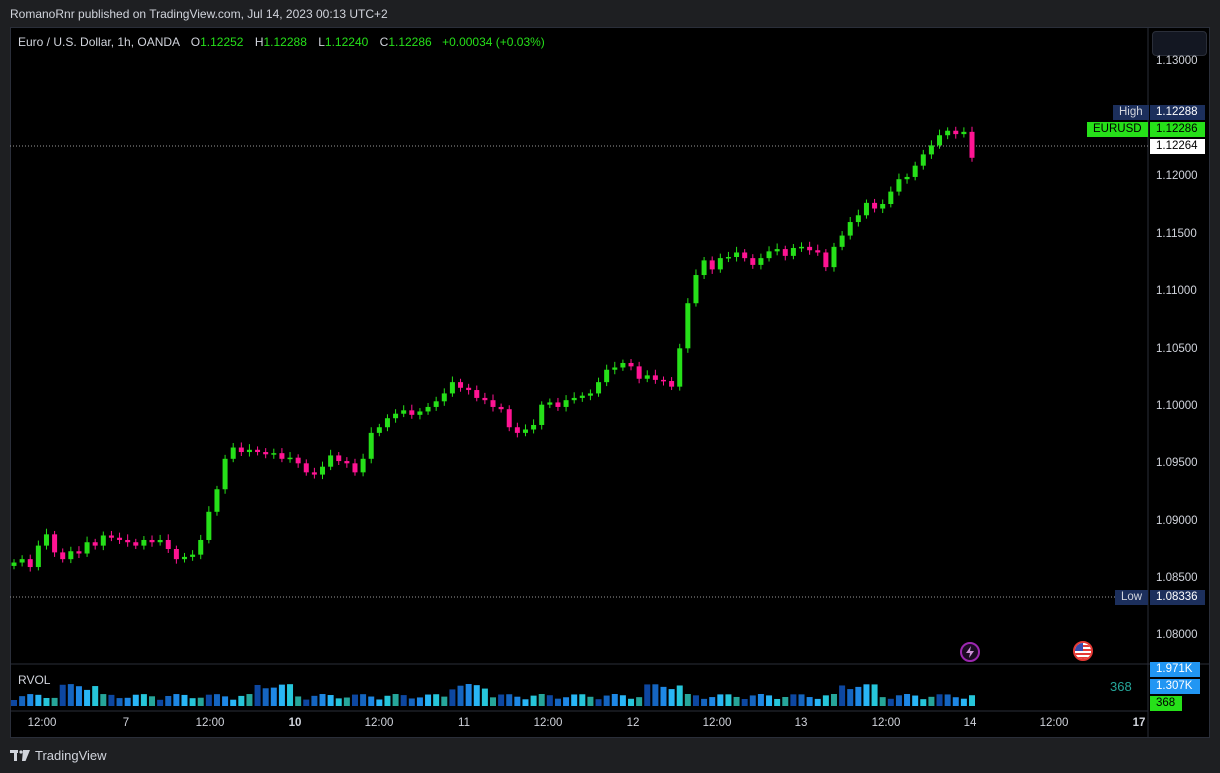 This screenshot has height=773, width=1220. Describe the element at coordinates (1177, 349) in the screenshot. I see `price-label: 1.10500` at that location.